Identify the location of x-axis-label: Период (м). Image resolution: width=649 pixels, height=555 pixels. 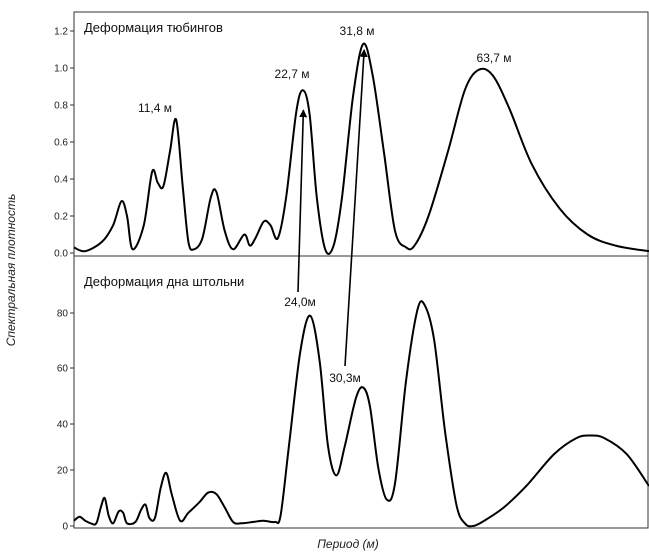
(348, 544).